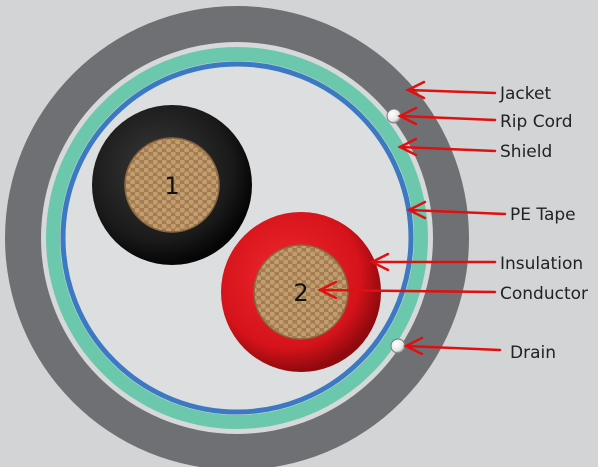 The image size is (598, 467). Describe the element at coordinates (533, 353) in the screenshot. I see `label-drain: Drain` at that location.